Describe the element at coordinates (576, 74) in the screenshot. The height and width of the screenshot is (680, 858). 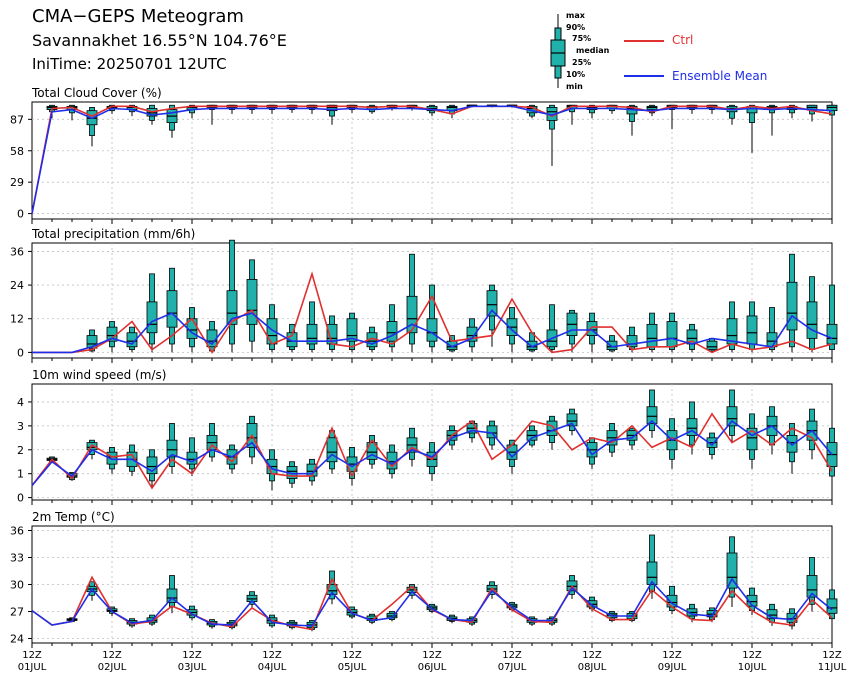
I see `legend-p10: 10%` at that location.